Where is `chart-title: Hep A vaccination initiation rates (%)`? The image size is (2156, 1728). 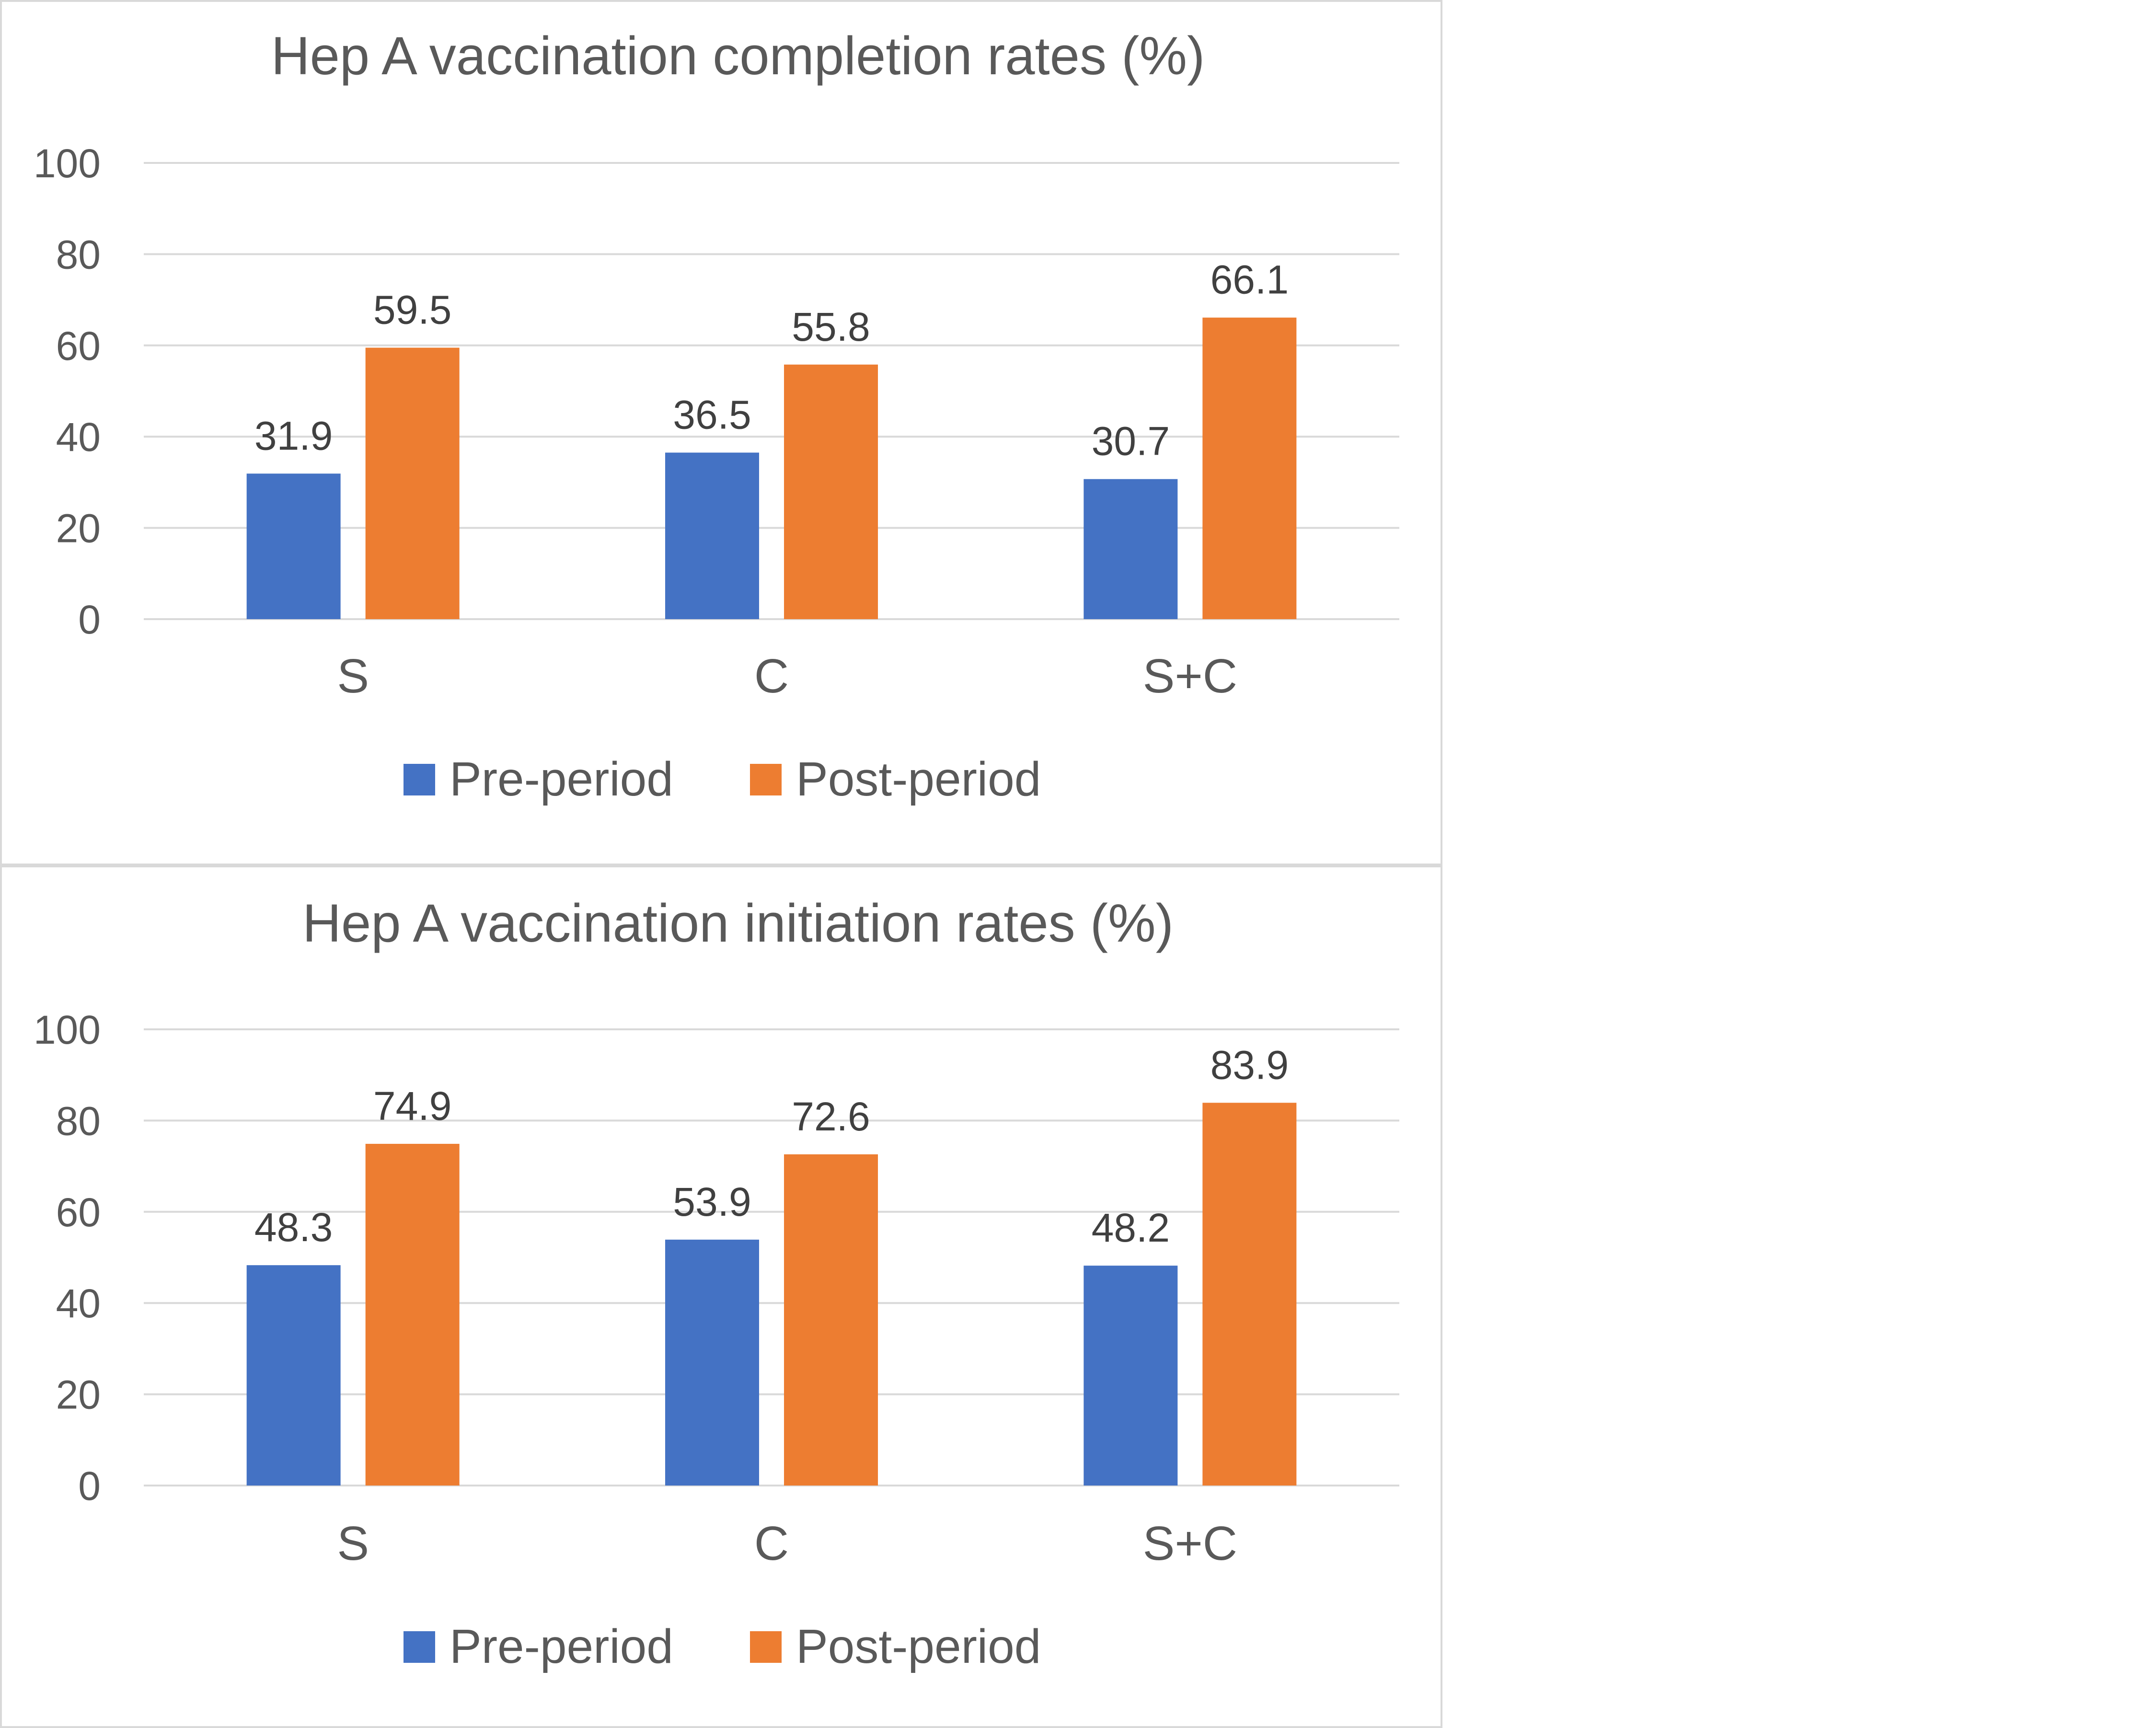
chart-title: Hep A vaccination initiation rates (%) is located at coordinates (738, 923).